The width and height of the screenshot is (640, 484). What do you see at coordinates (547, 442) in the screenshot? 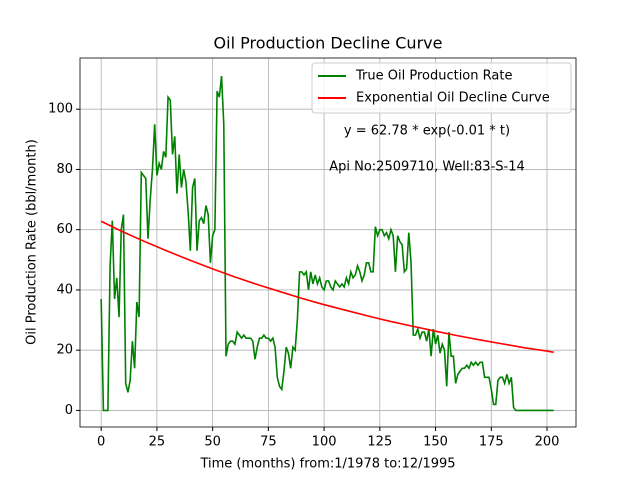
I see `x-tick-label: 200` at bounding box center [547, 442].